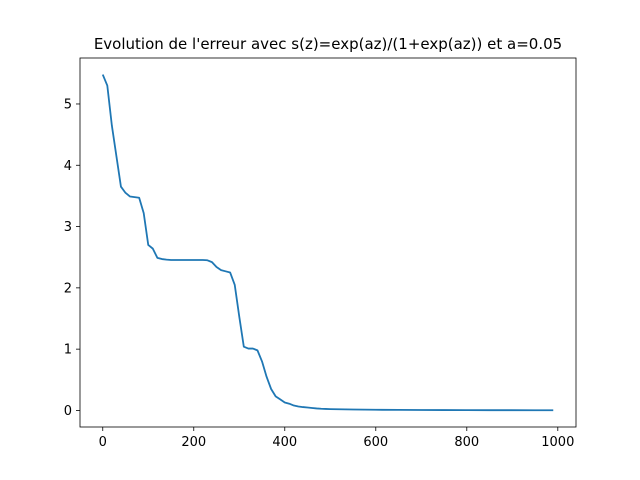  I want to click on y-tick-label: 3, so click(68, 227).